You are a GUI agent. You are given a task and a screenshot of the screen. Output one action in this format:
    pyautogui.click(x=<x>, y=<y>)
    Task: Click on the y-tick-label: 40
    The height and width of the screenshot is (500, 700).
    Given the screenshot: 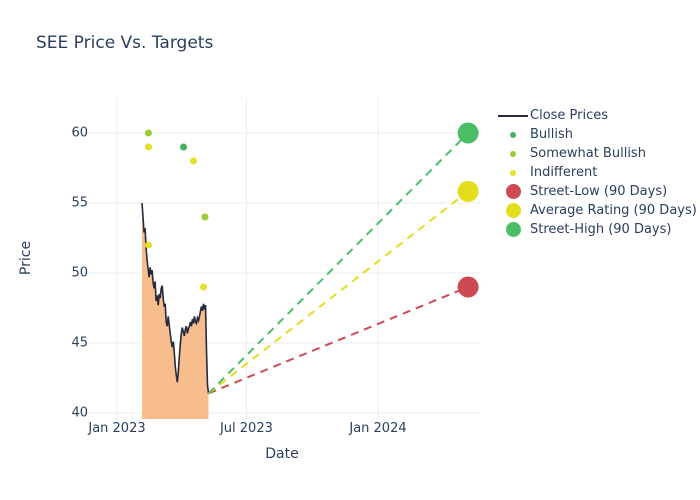 What is the action you would take?
    pyautogui.click(x=79, y=413)
    